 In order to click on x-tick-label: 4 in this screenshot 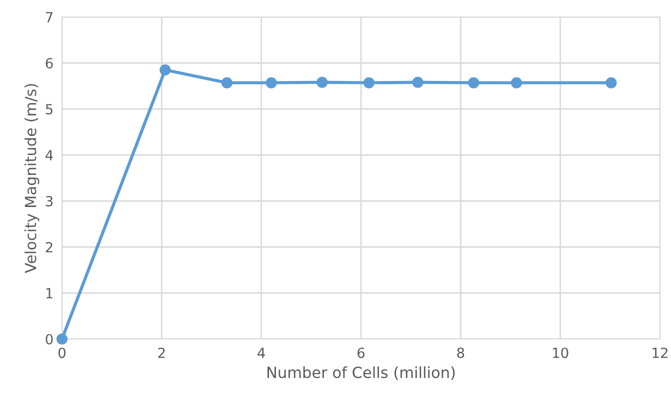, I will do `click(261, 353)`.